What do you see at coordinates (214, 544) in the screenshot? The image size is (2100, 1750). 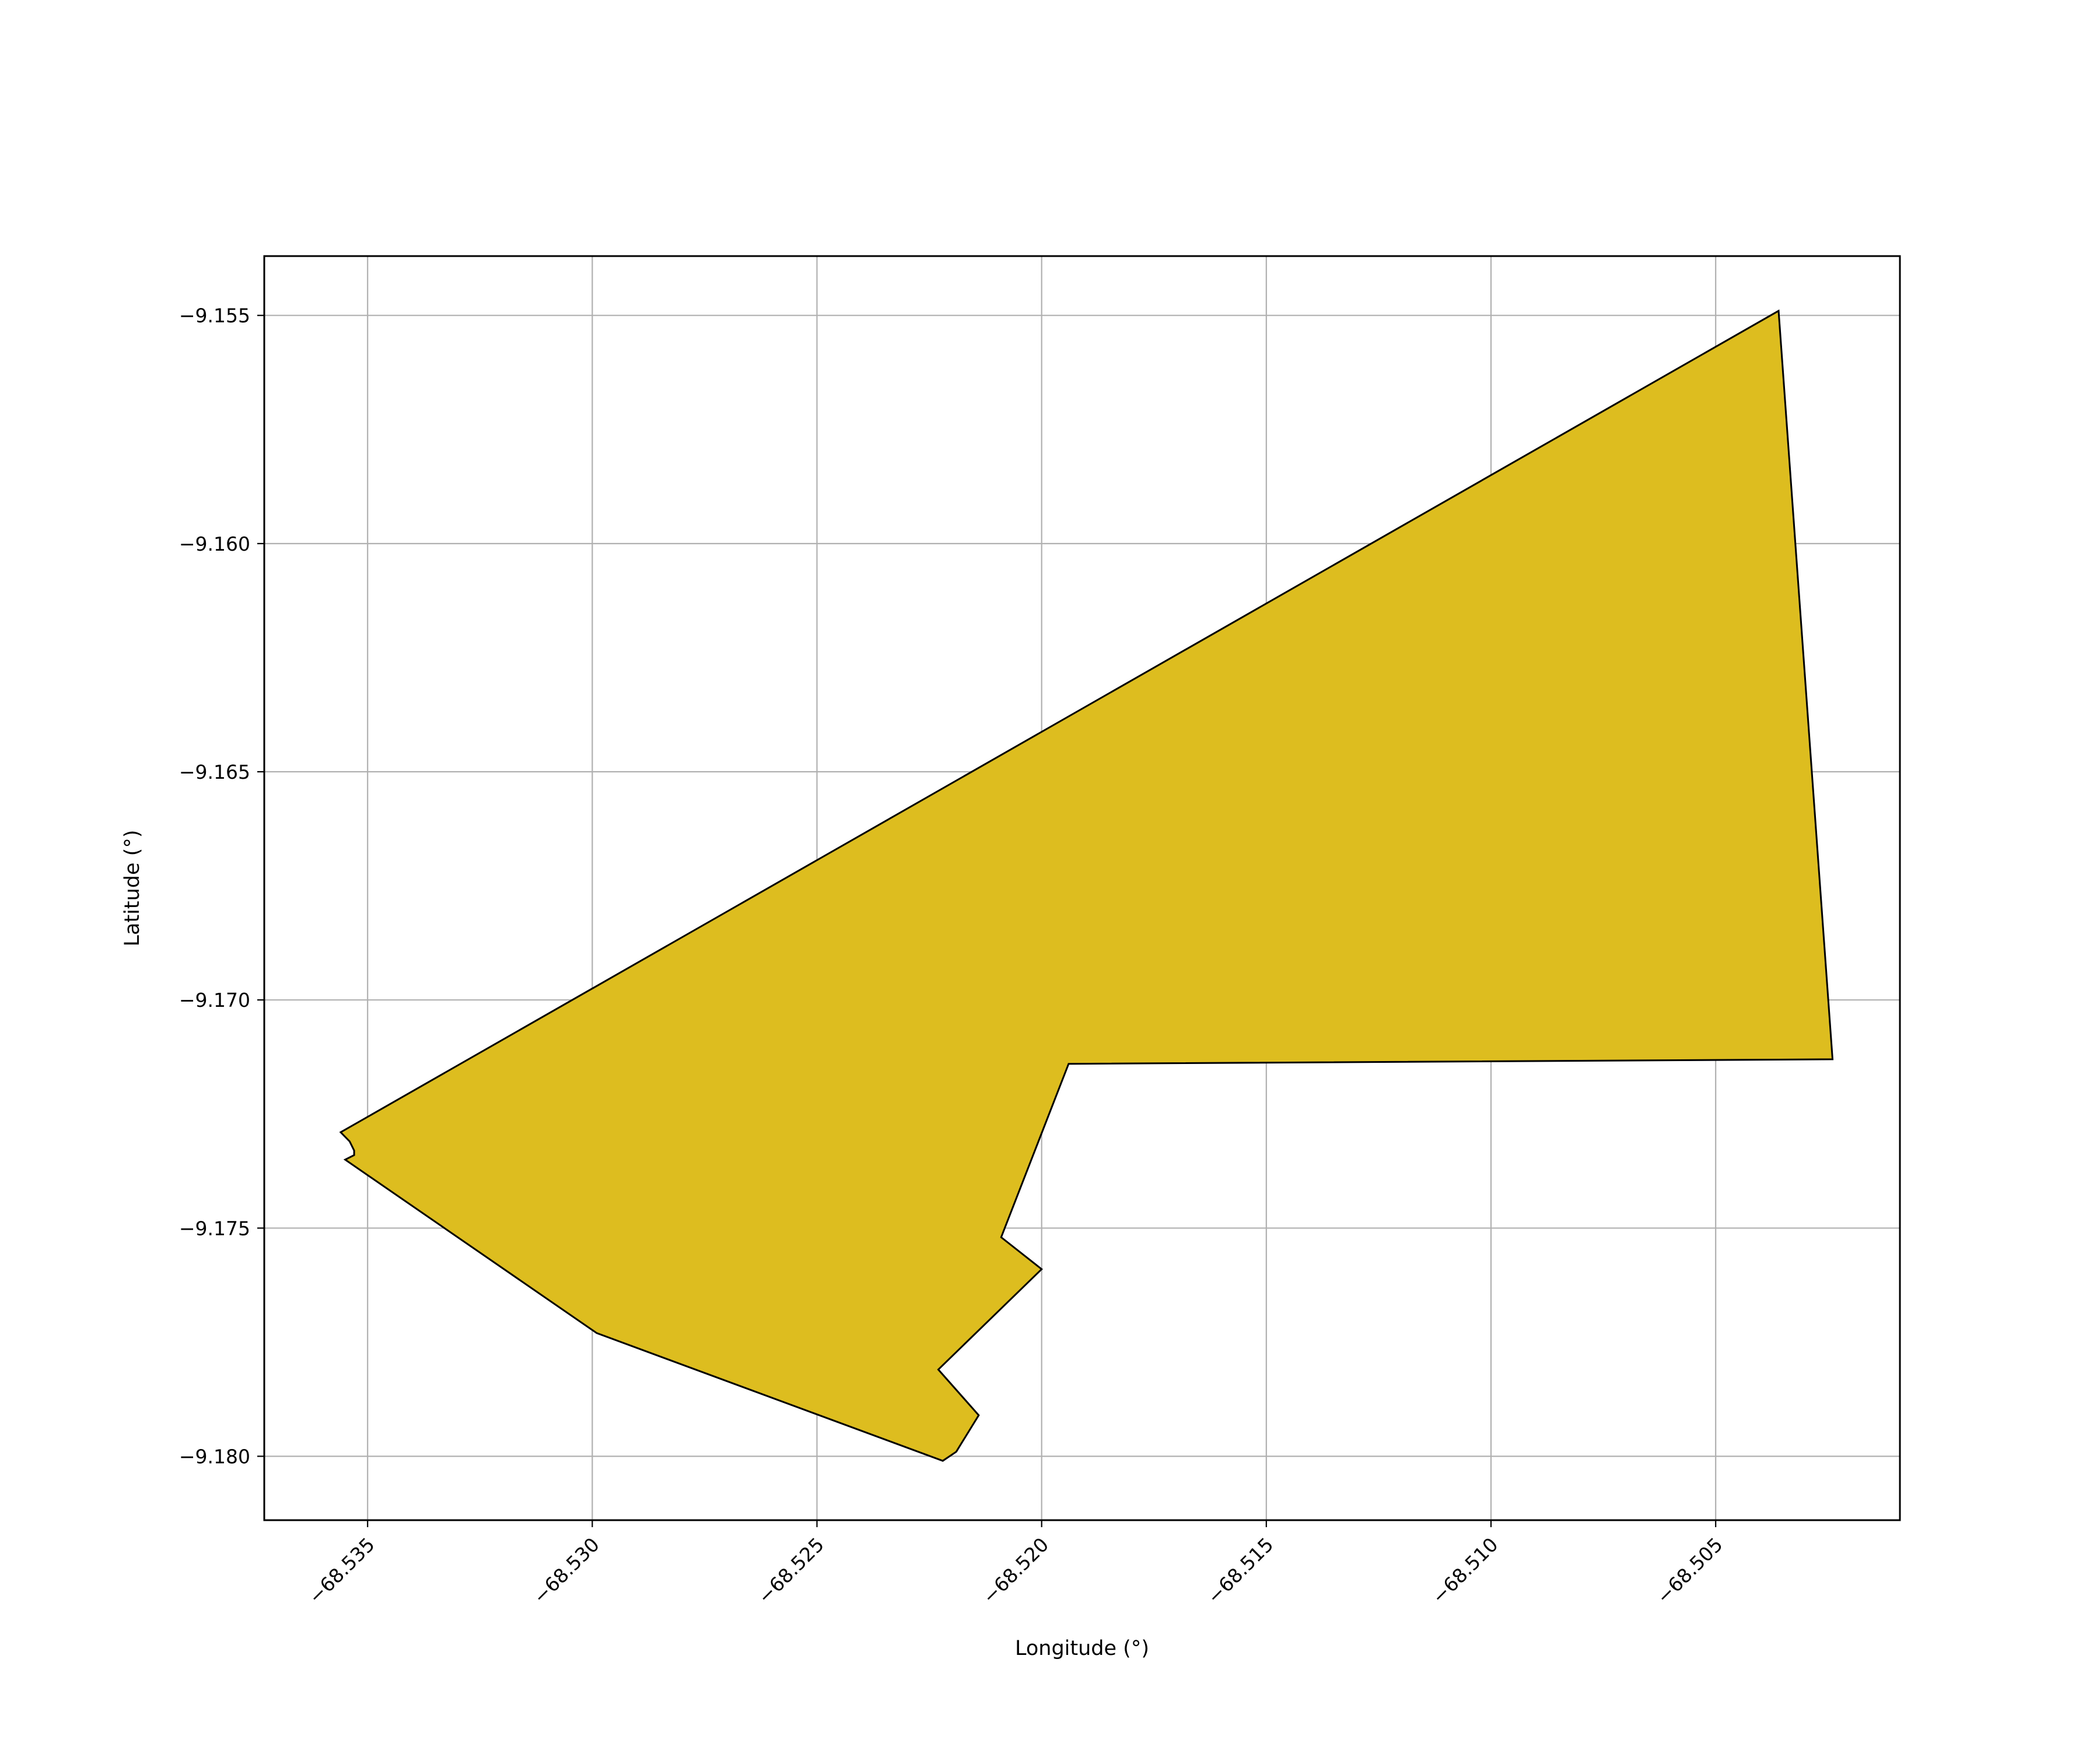 I see `y-tick-label: −9.160` at bounding box center [214, 544].